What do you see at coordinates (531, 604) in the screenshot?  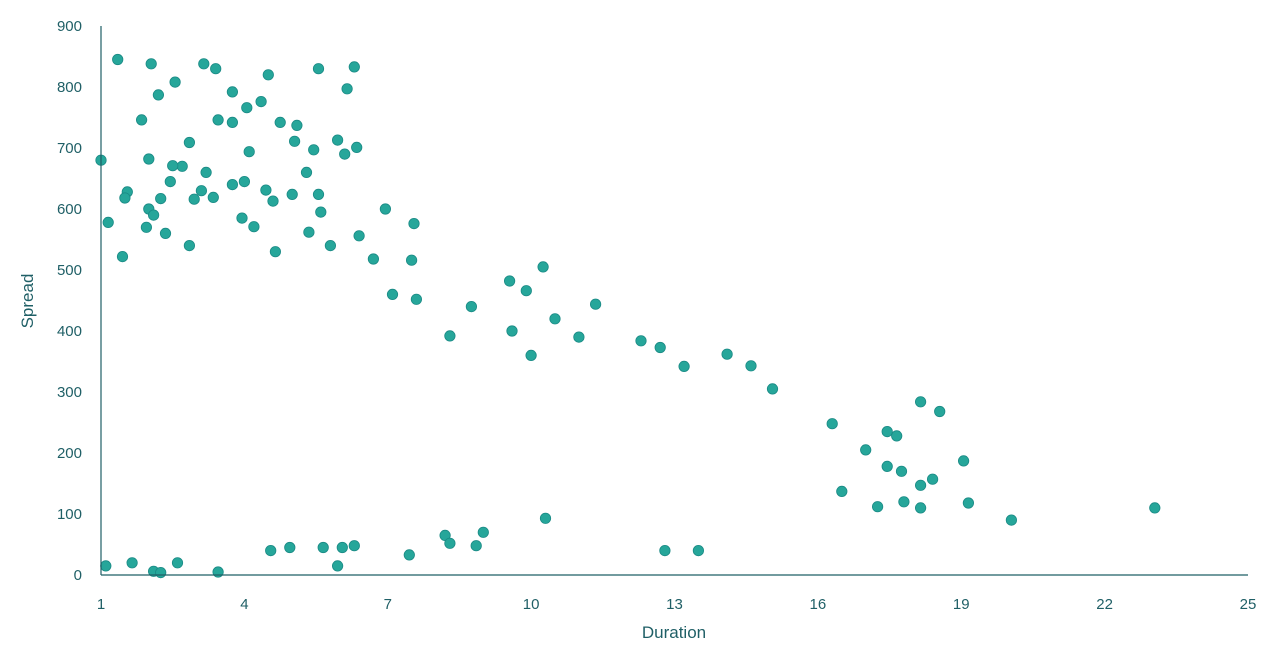 I see `x-tick-label: 10` at bounding box center [531, 604].